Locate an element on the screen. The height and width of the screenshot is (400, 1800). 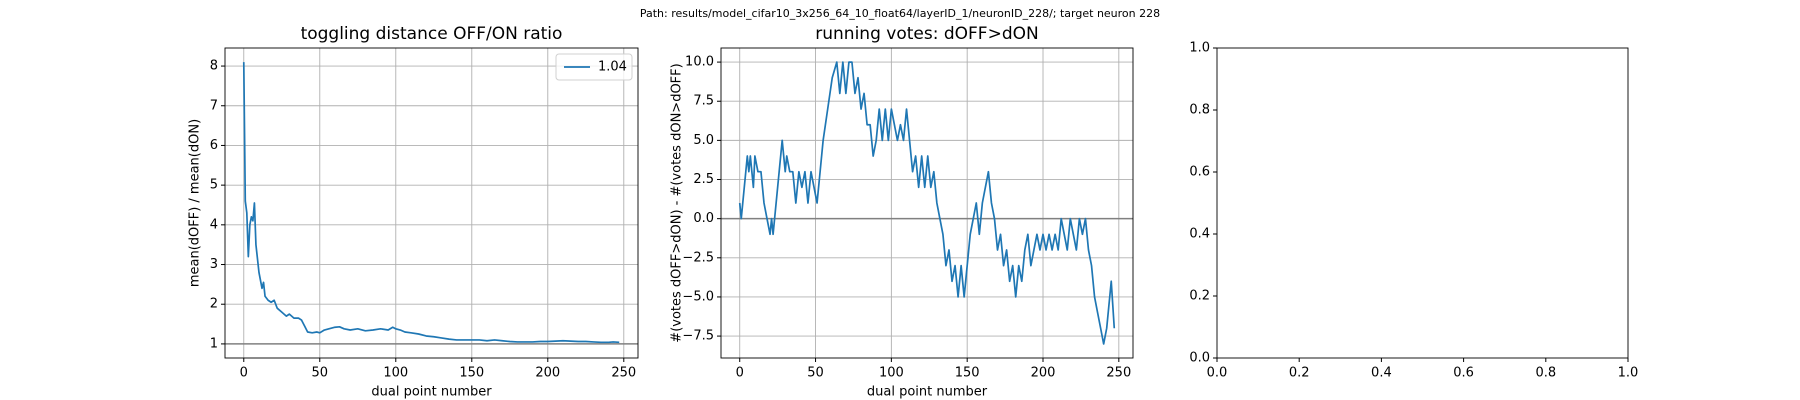
y-tick-label: 3 is located at coordinates (214, 264).